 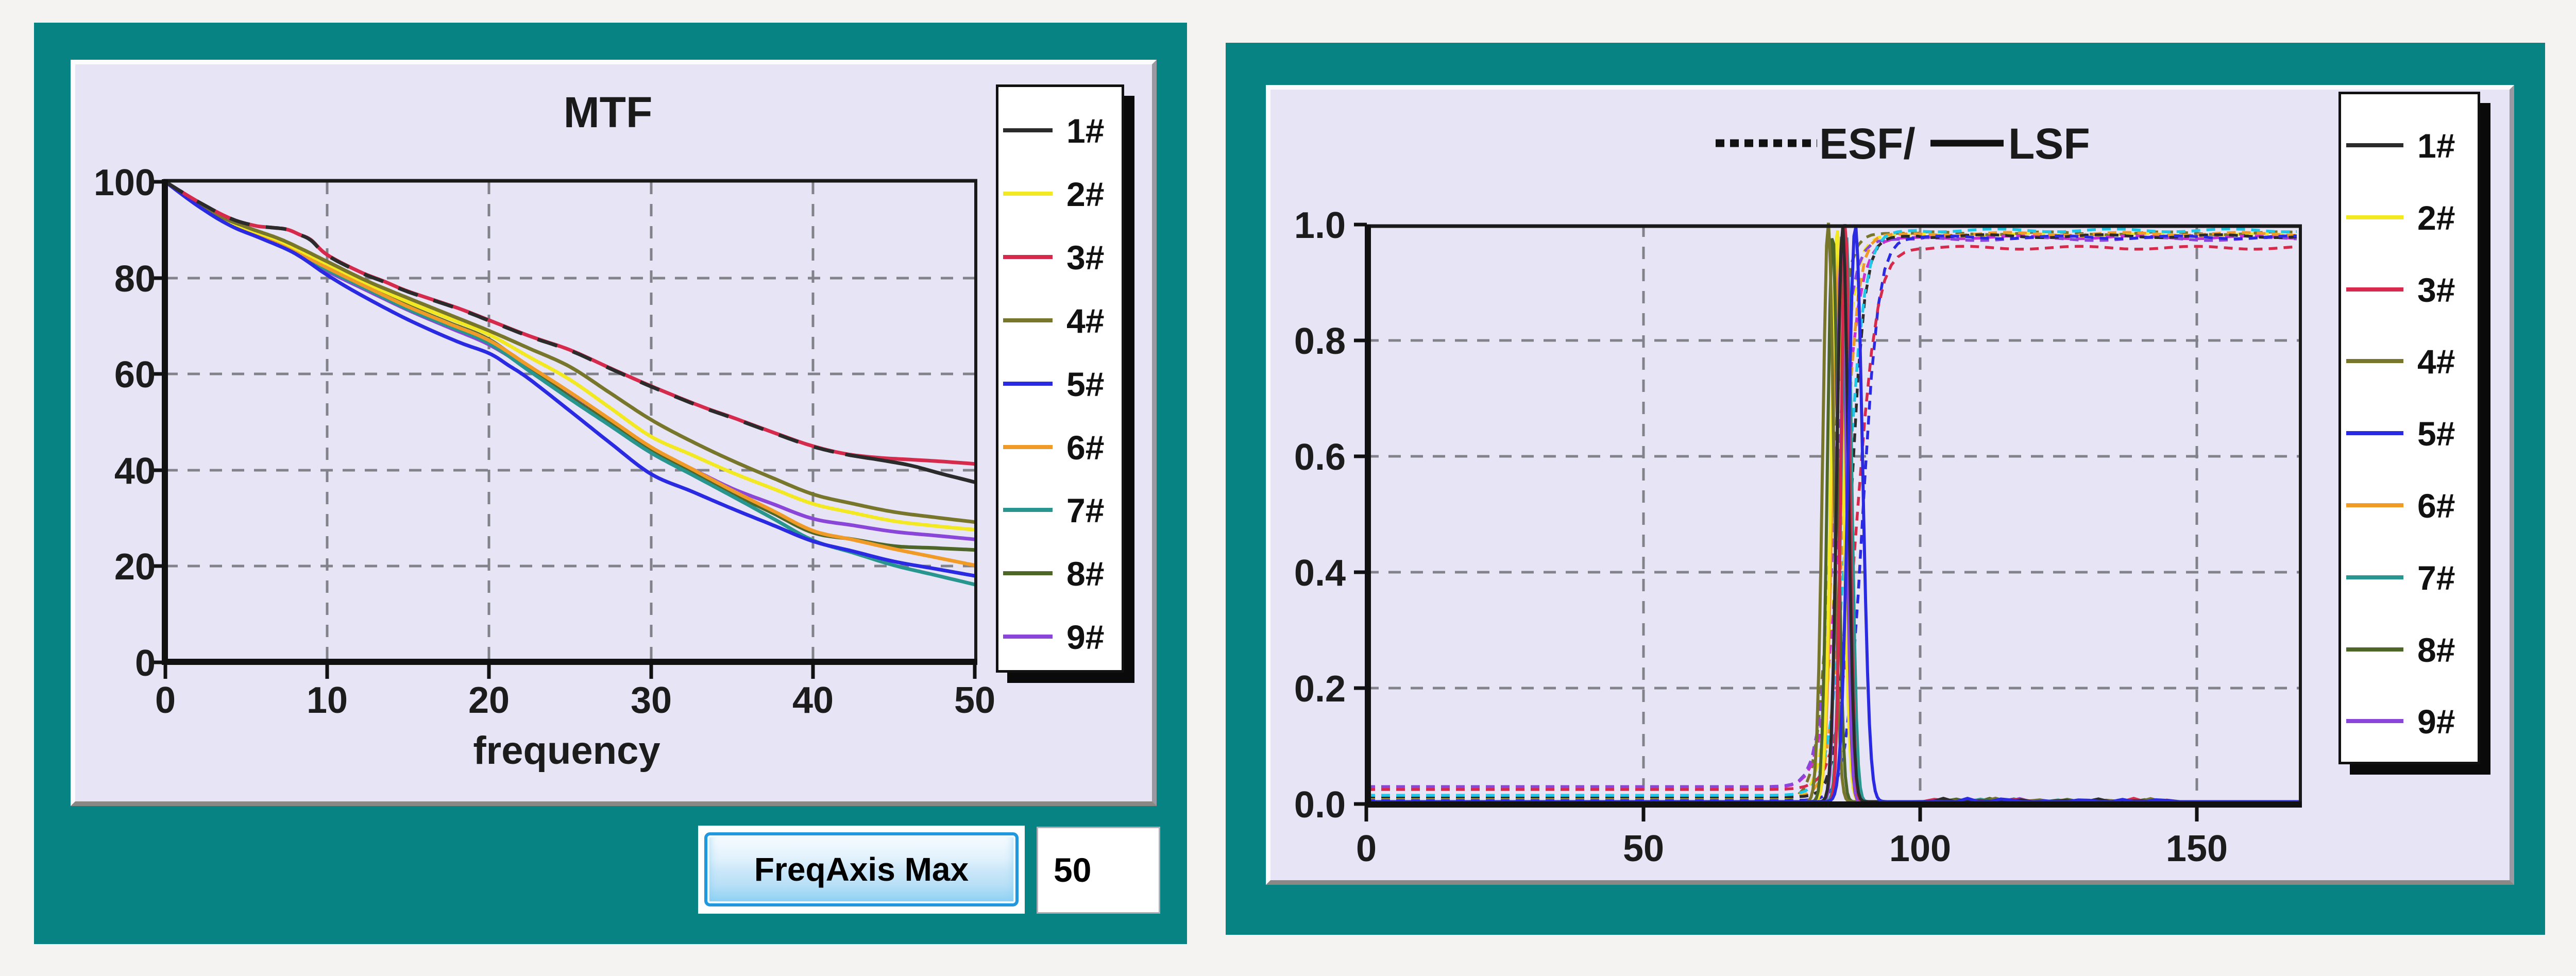 I want to click on svg-text: 150, so click(x=2197, y=848).